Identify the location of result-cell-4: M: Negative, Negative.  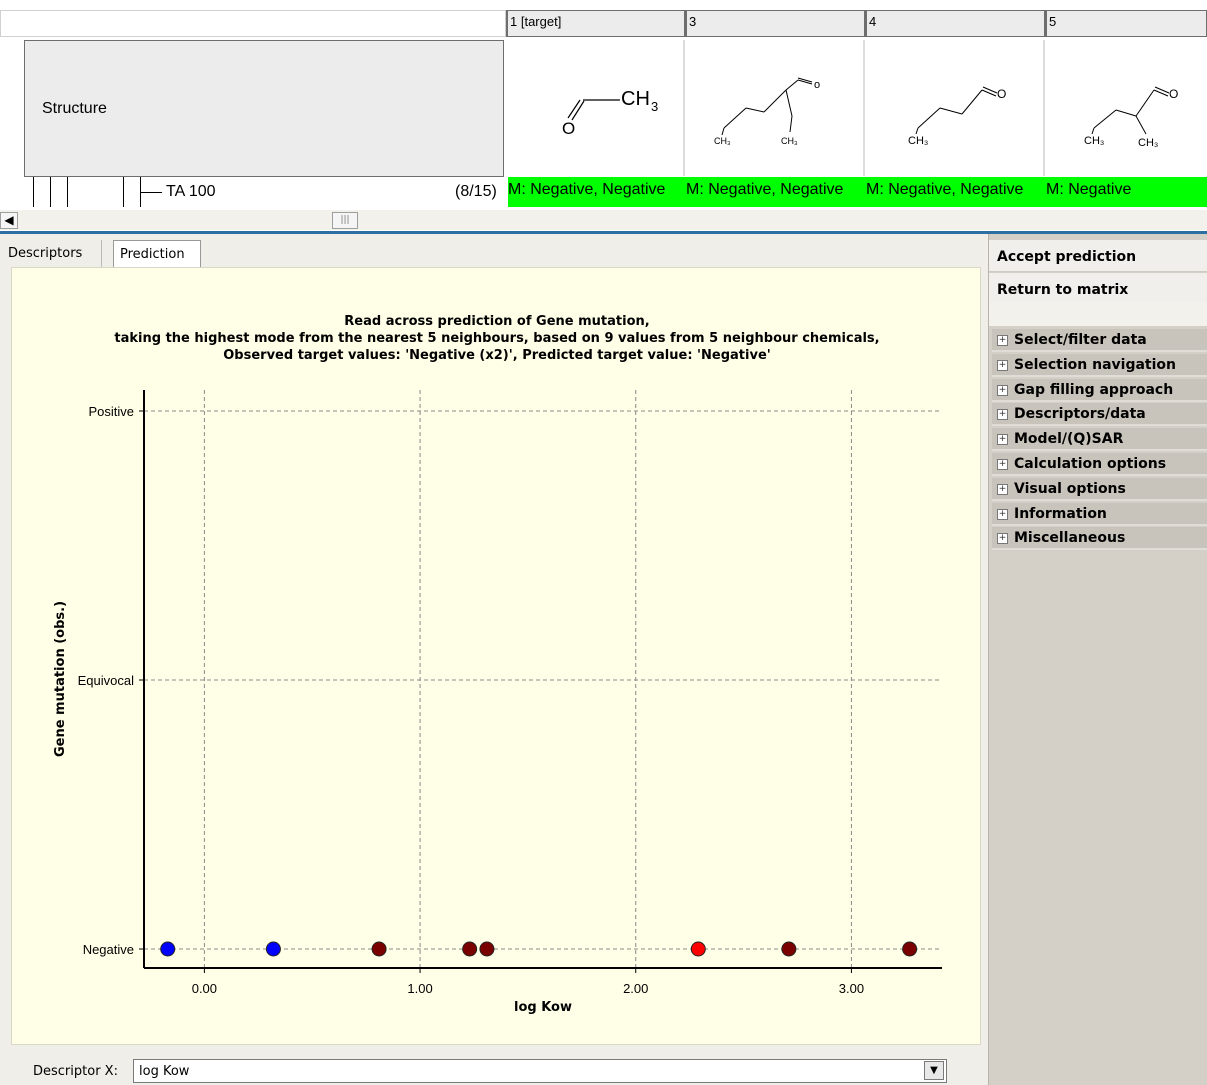
(956, 192).